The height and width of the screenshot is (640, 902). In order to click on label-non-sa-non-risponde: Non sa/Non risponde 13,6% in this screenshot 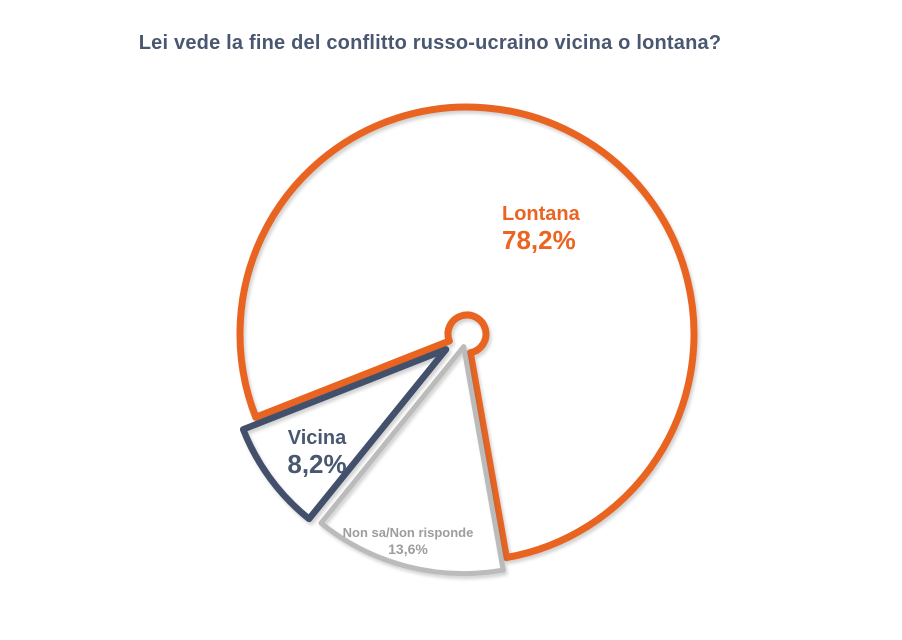, I will do `click(408, 541)`.